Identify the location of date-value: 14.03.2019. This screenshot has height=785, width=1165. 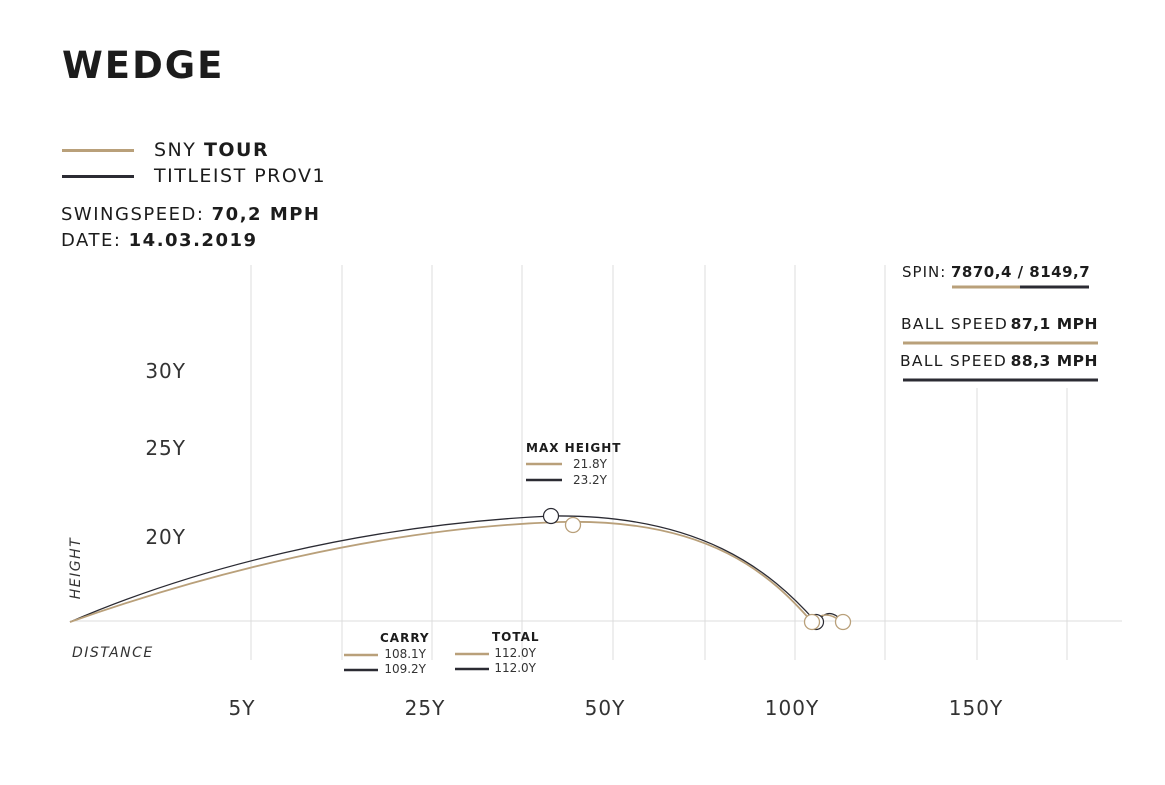
(193, 240).